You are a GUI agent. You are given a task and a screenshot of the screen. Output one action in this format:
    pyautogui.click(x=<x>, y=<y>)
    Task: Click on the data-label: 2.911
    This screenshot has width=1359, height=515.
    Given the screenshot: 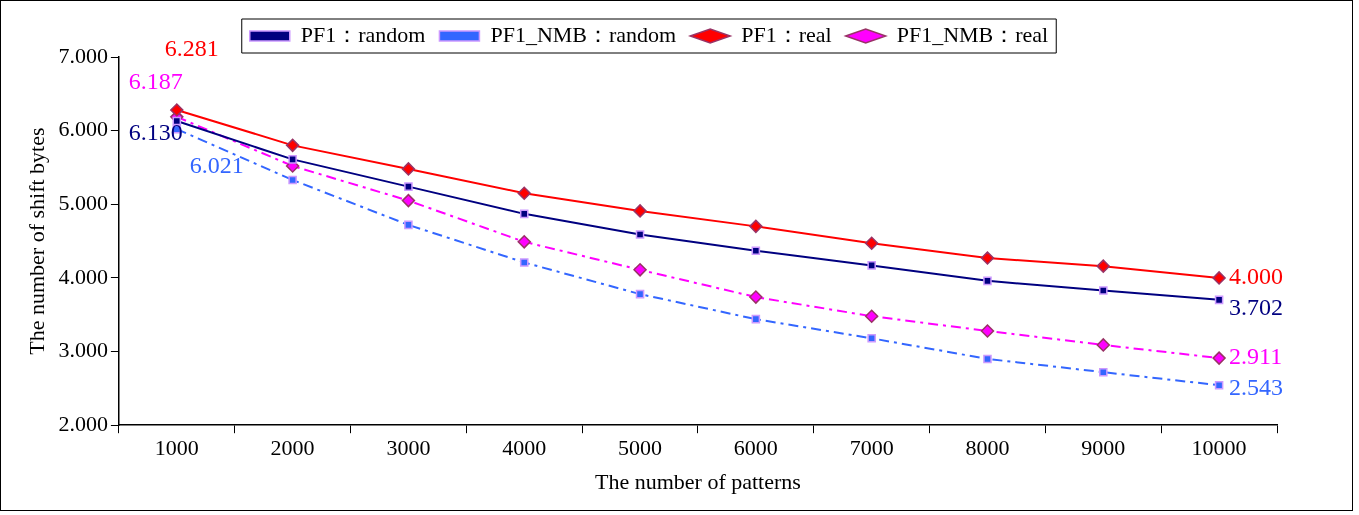 What is the action you would take?
    pyautogui.click(x=1256, y=356)
    